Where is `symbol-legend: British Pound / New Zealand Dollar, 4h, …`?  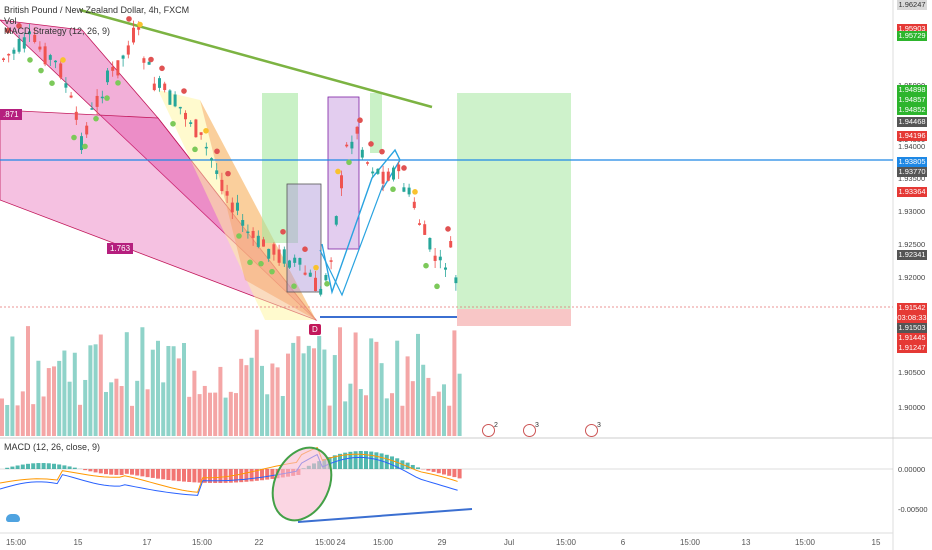 symbol-legend: British Pound / New Zealand Dollar, 4h, … is located at coordinates (97, 10).